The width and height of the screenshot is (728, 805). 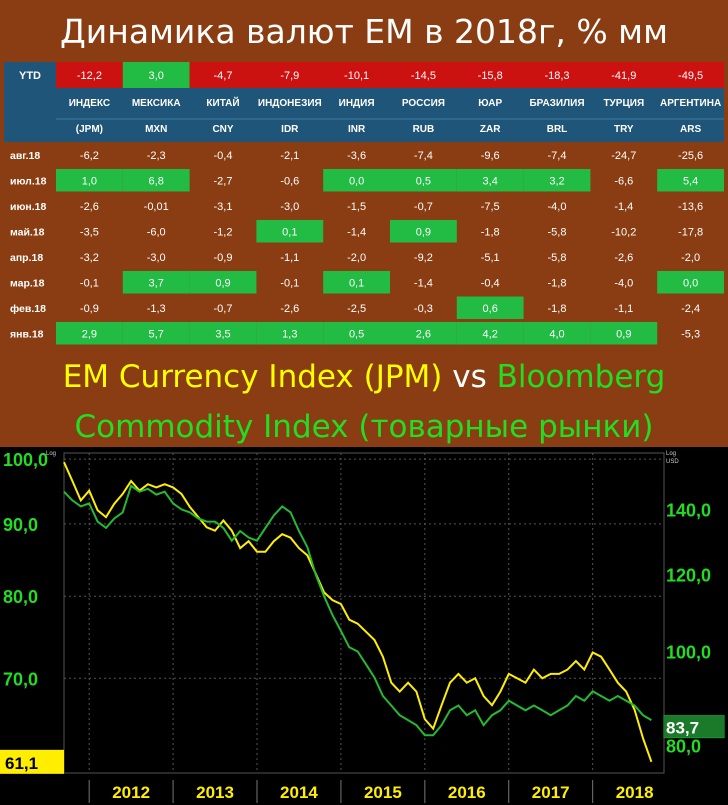 What do you see at coordinates (356, 76) in the screenshot?
I see `ytd-value: -10,1` at bounding box center [356, 76].